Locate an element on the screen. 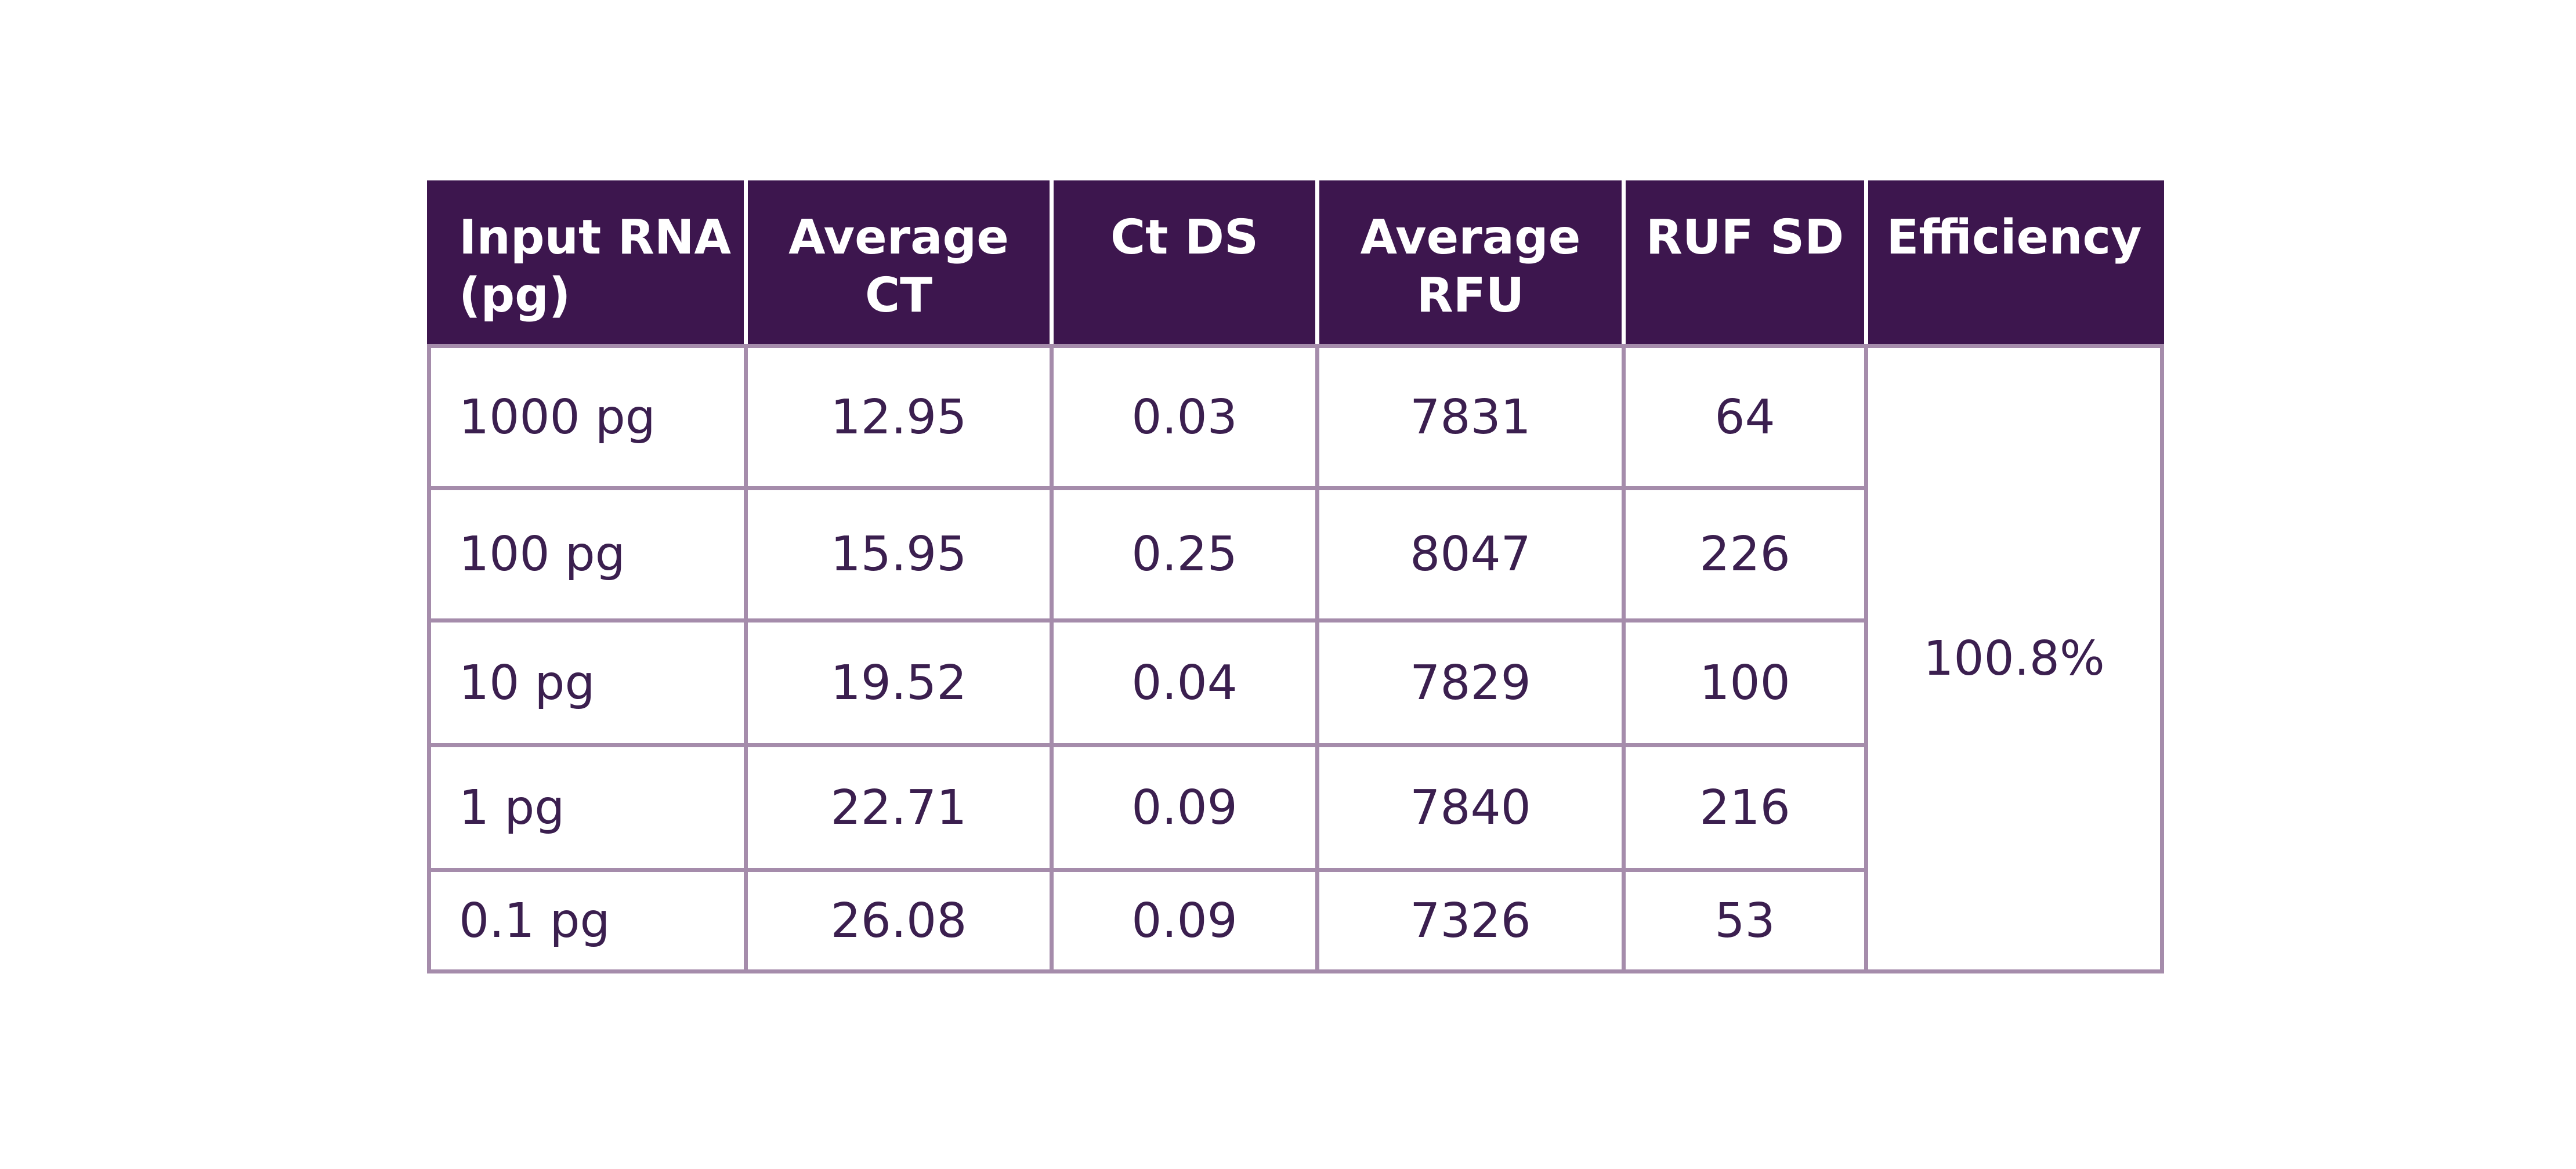 This screenshot has width=2576, height=1169. cell-rfu-sd: 216 is located at coordinates (1745, 807).